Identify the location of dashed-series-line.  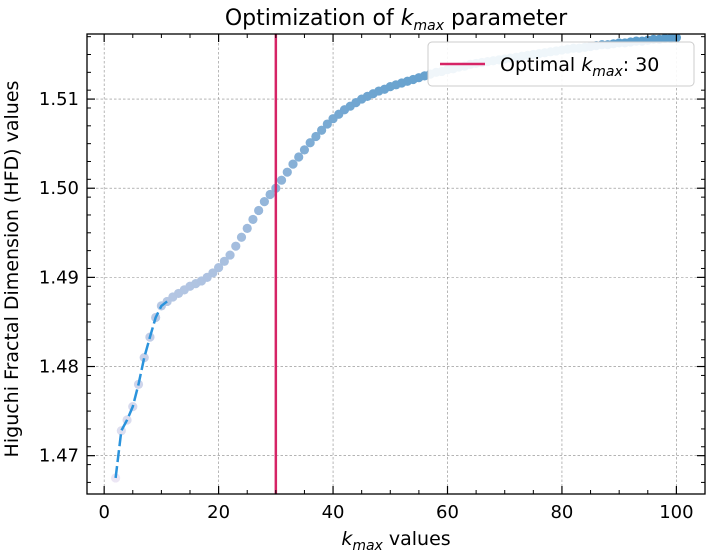
(141, 389).